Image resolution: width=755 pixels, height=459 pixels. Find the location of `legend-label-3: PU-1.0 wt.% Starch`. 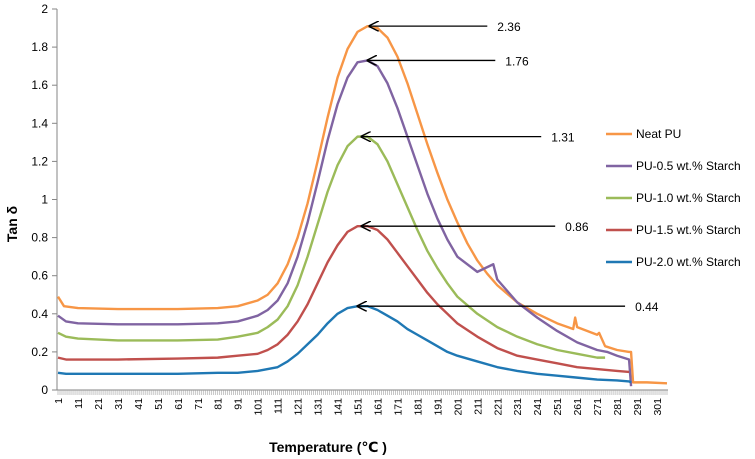

legend-label-3: PU-1.0 wt.% Starch is located at coordinates (688, 198).